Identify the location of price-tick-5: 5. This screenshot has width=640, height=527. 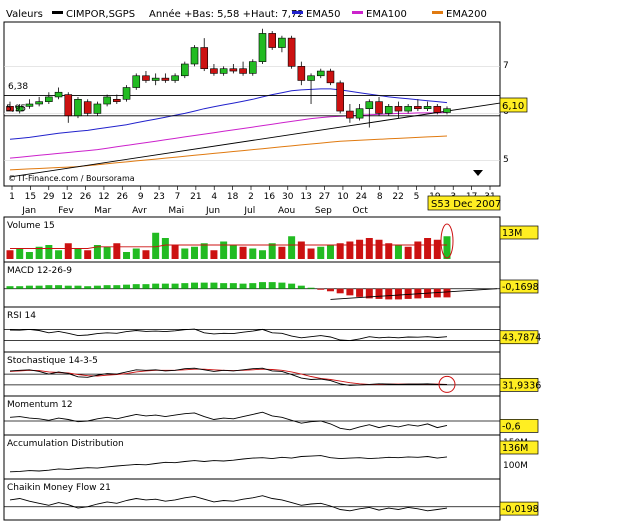
(506, 160).